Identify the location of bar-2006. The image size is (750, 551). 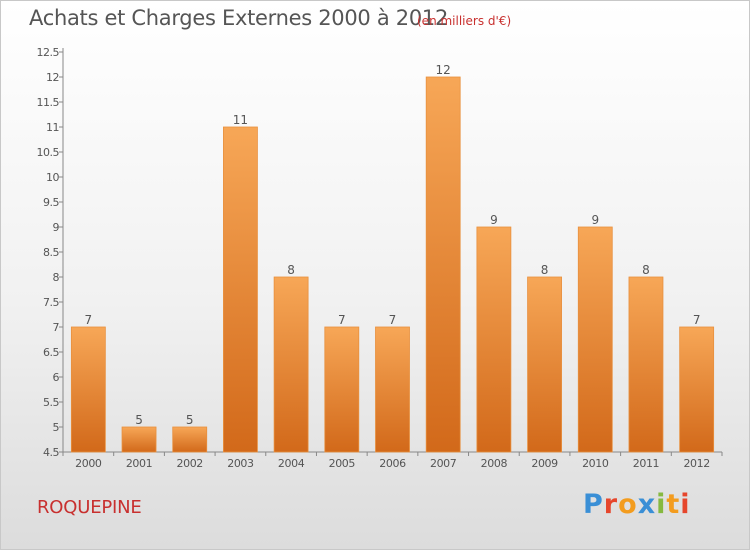
(392, 389).